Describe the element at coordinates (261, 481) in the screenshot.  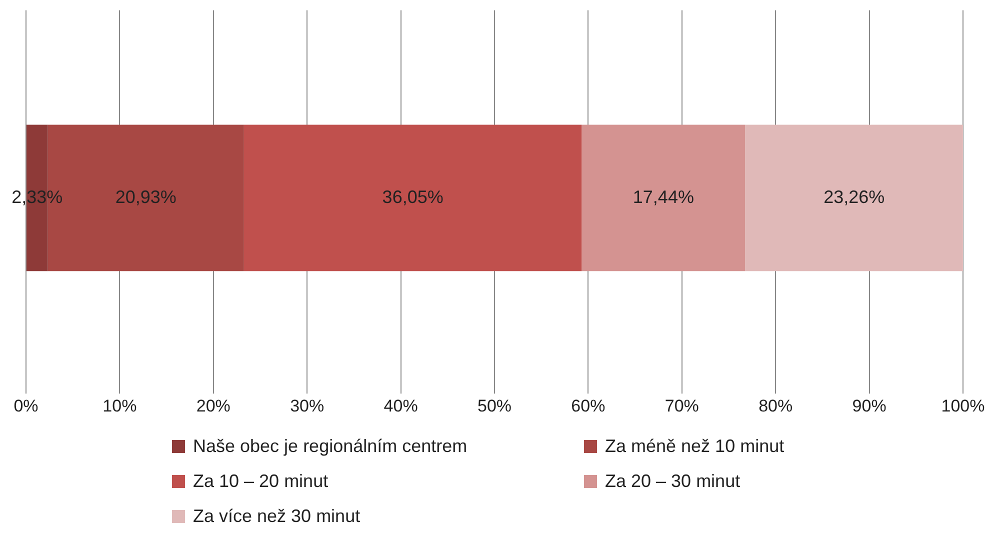
I see `legend-label: Za 10 – 20 minut` at that location.